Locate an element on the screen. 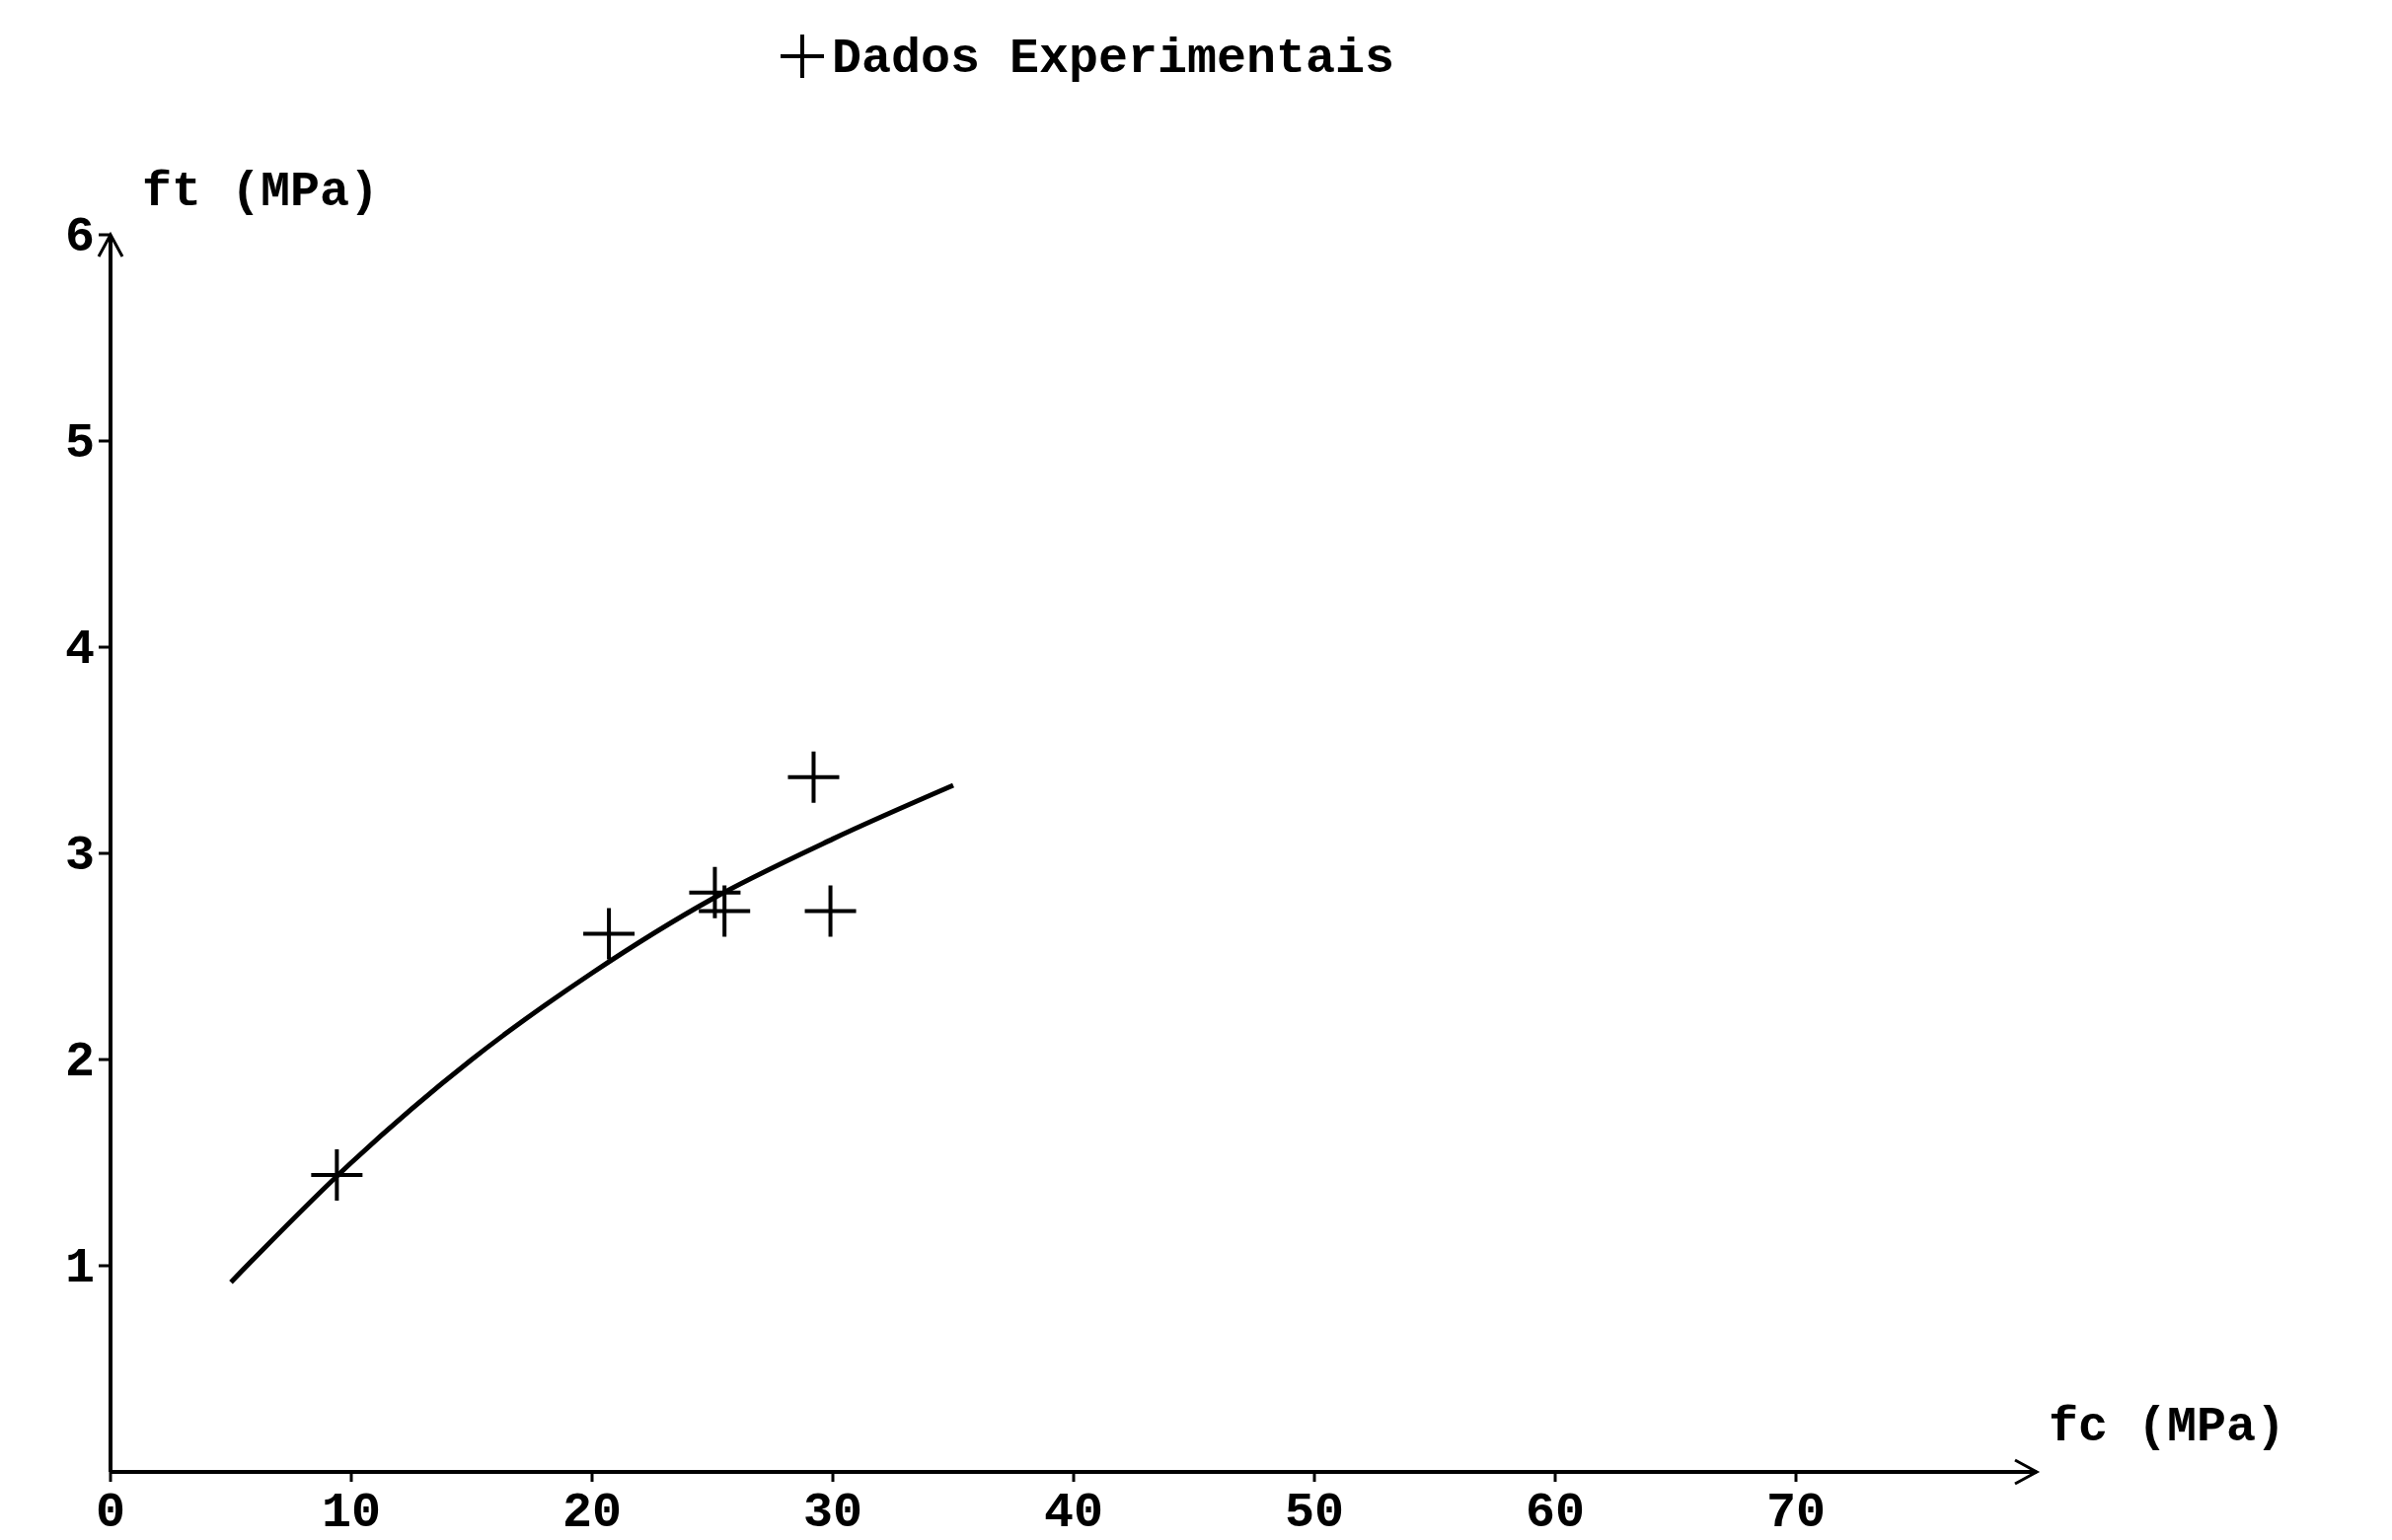 The height and width of the screenshot is (1540, 2392). x-axis-title: fc (MPa) is located at coordinates (2167, 1427).